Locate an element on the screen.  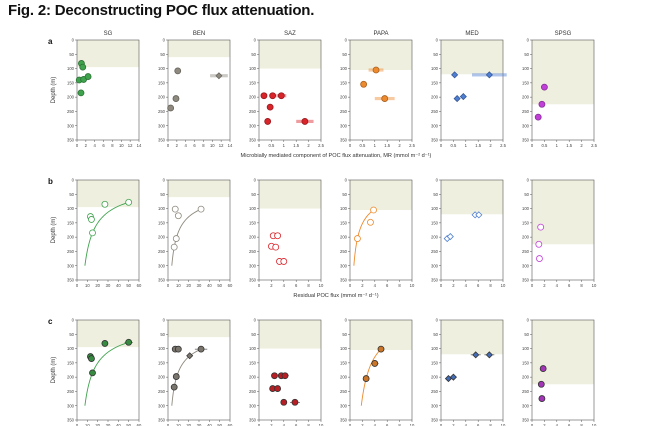
x-tick-label: 1 is located at coordinates (375, 145).